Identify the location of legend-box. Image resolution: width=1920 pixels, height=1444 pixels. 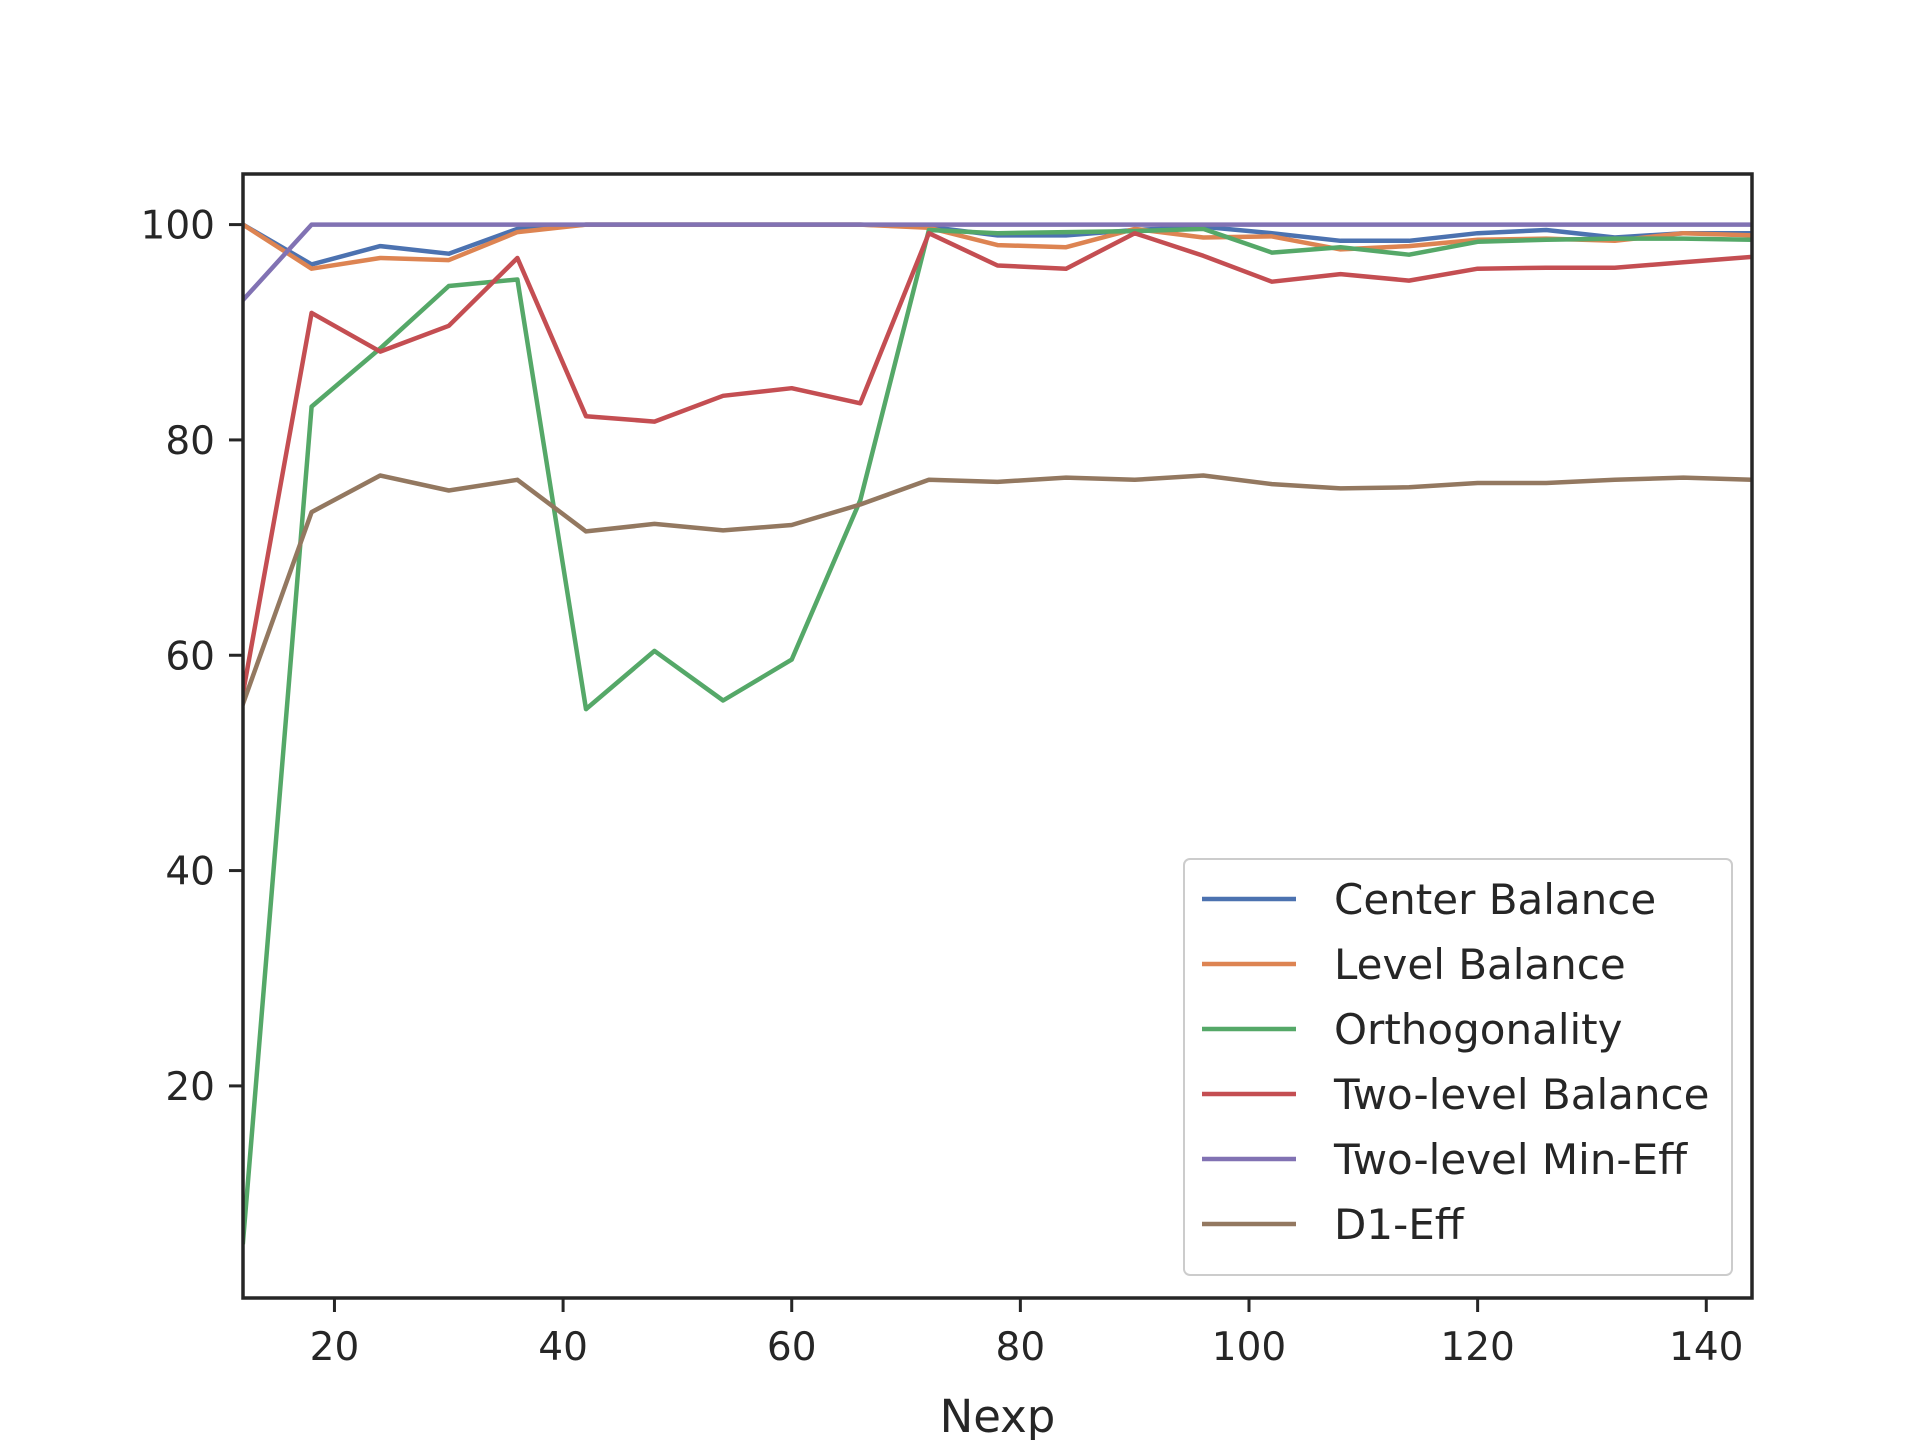
(1458, 1067).